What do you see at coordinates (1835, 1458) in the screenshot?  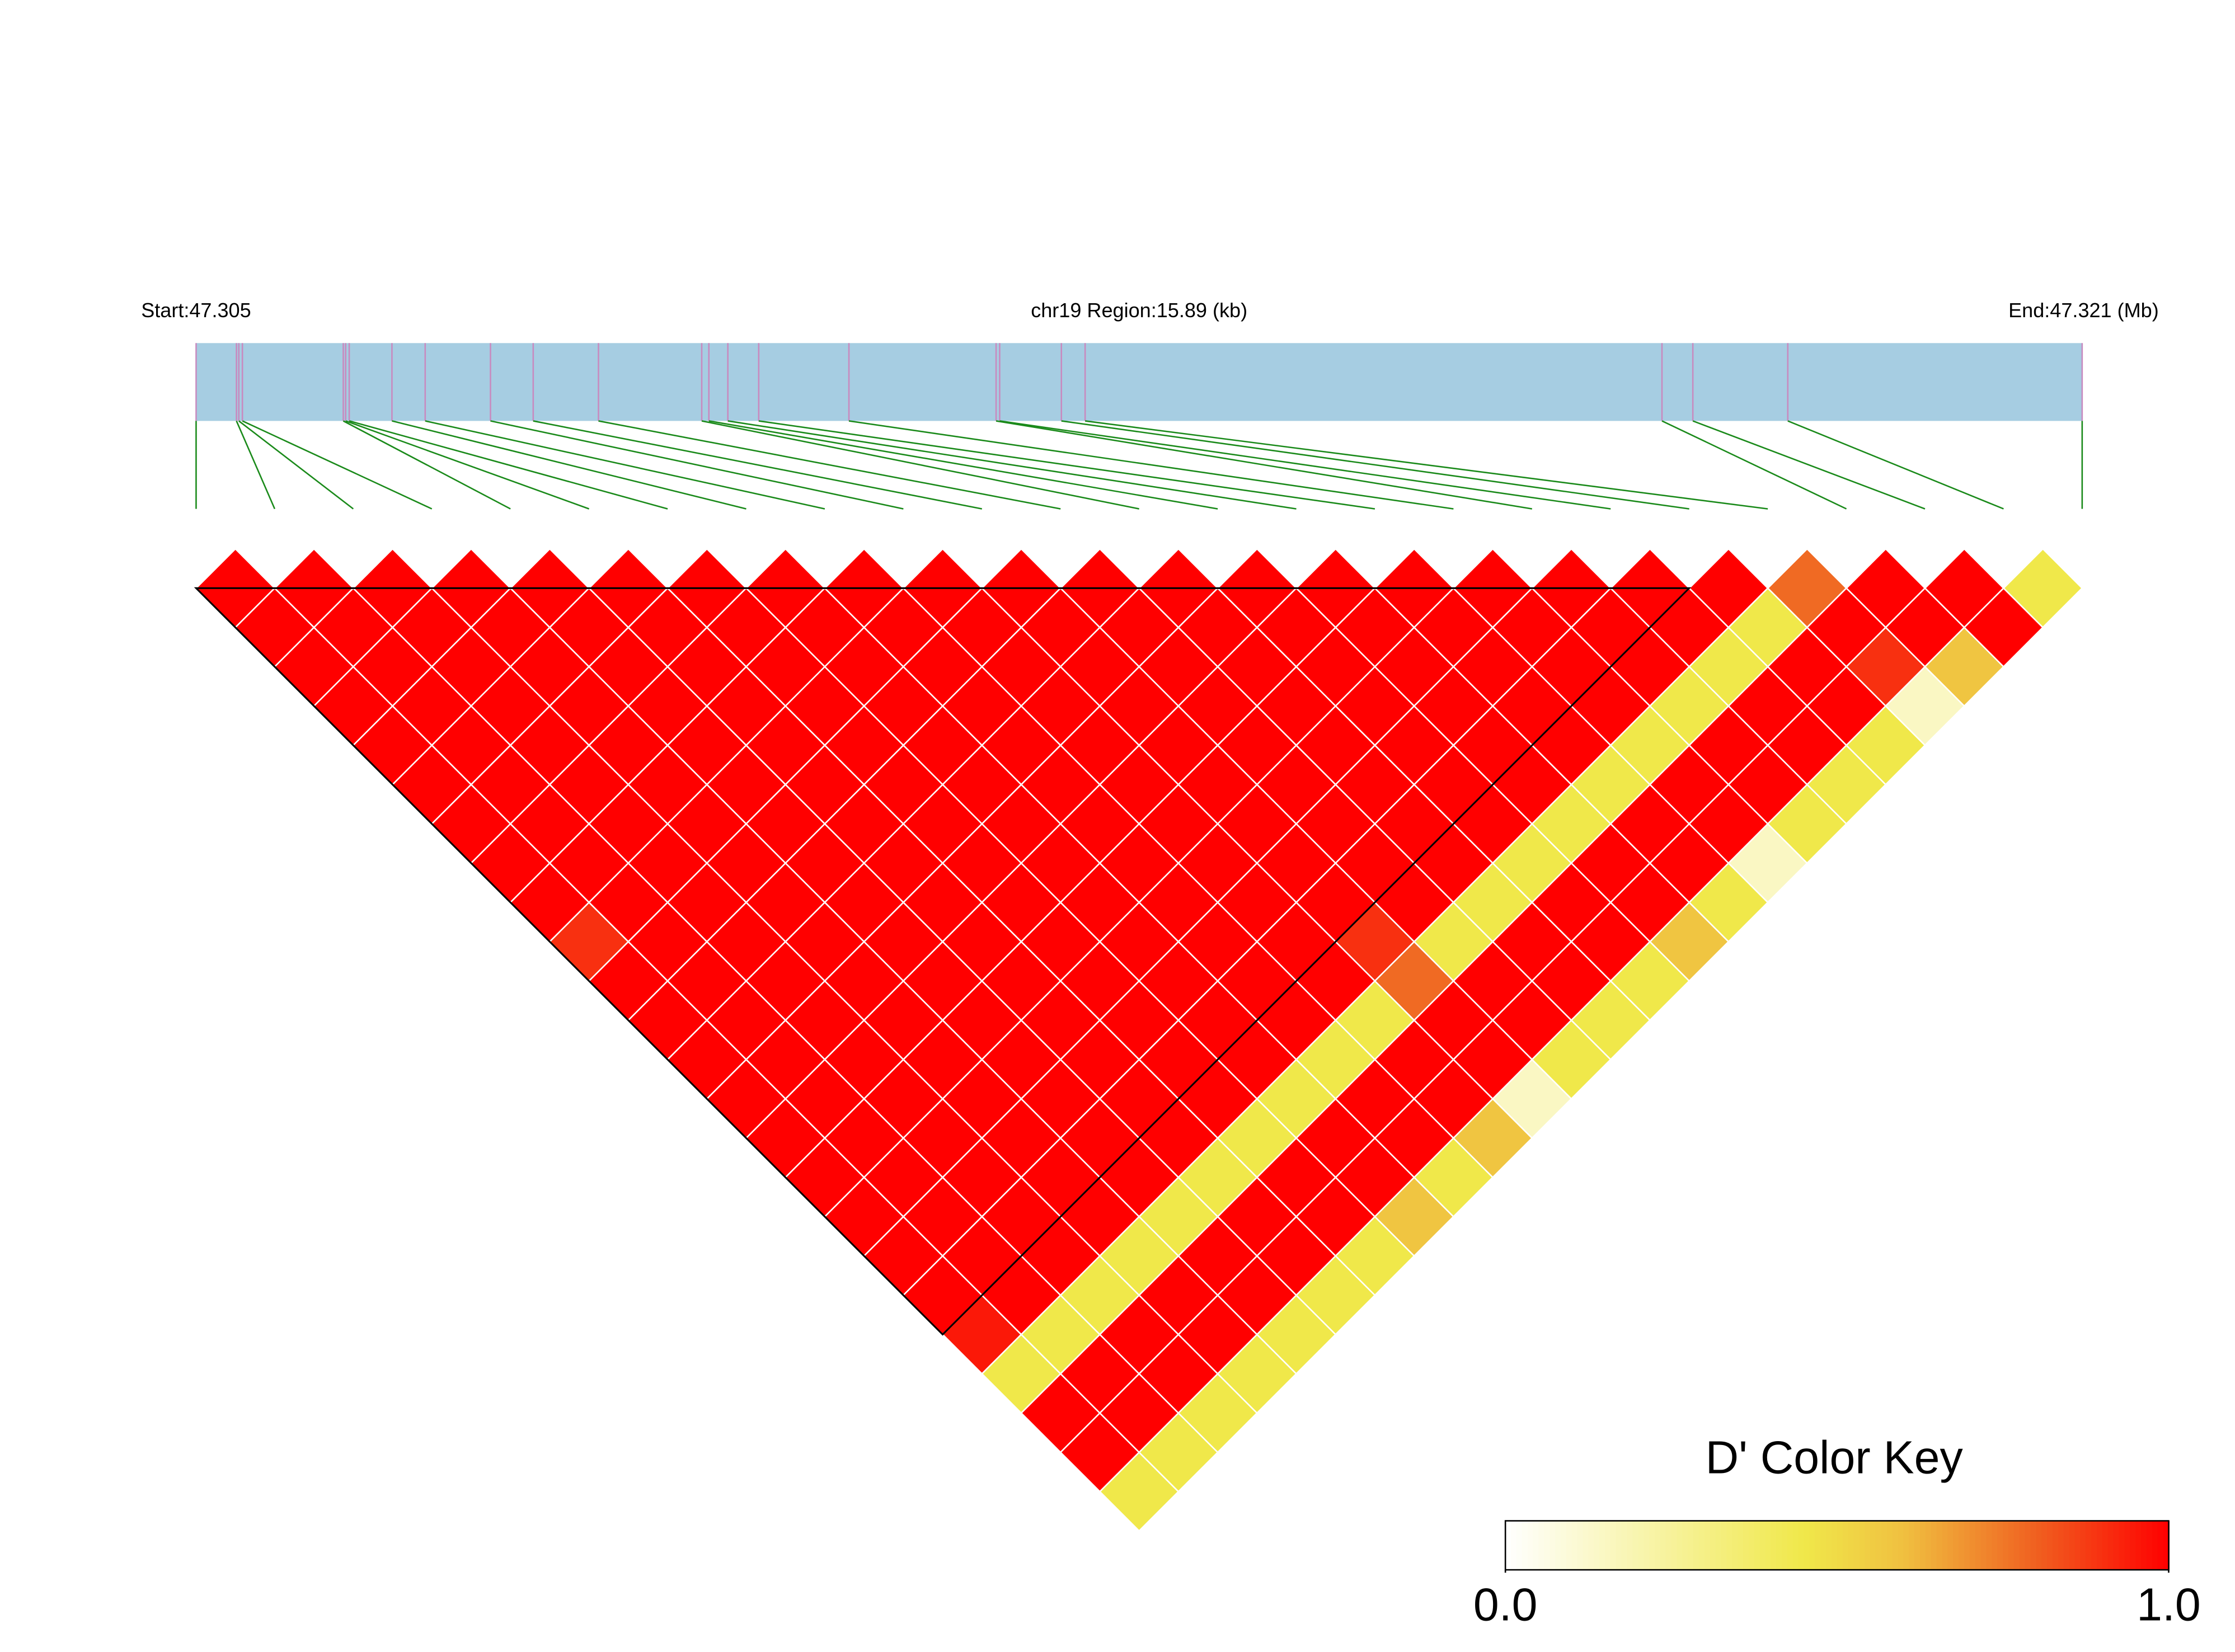 I see `key-title: D' Color Key` at bounding box center [1835, 1458].